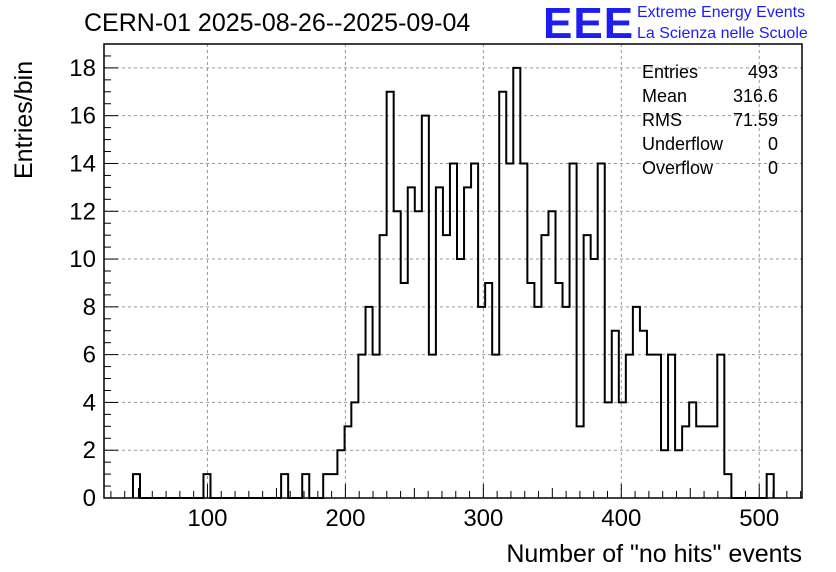 The image size is (836, 572). I want to click on y-tick-label: 0, so click(89, 498).